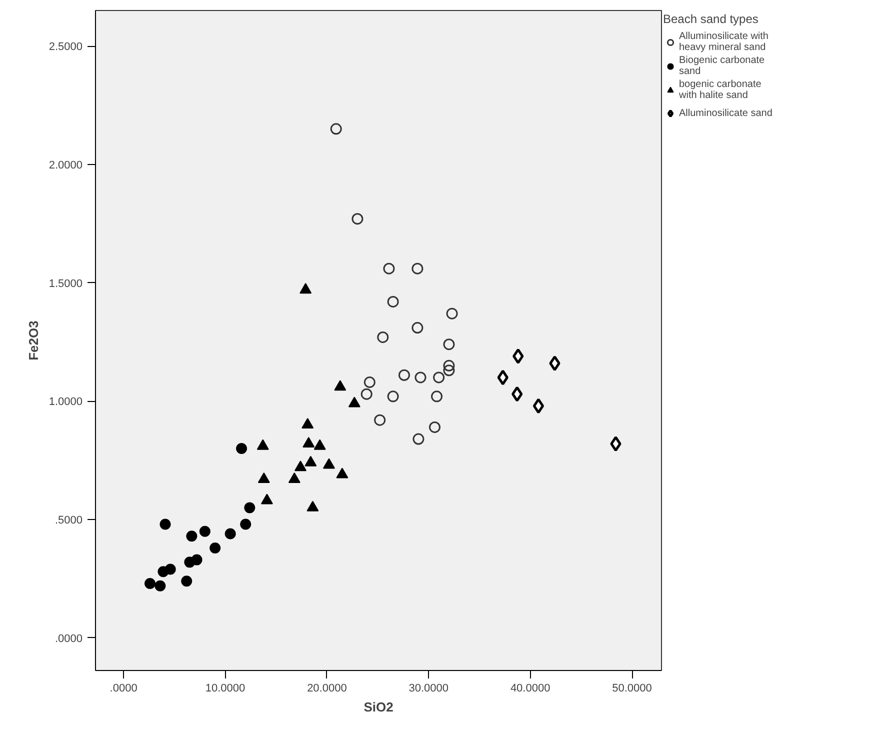 The width and height of the screenshot is (874, 742). What do you see at coordinates (68, 520) in the screenshot?
I see `y-tick-label: .5000` at bounding box center [68, 520].